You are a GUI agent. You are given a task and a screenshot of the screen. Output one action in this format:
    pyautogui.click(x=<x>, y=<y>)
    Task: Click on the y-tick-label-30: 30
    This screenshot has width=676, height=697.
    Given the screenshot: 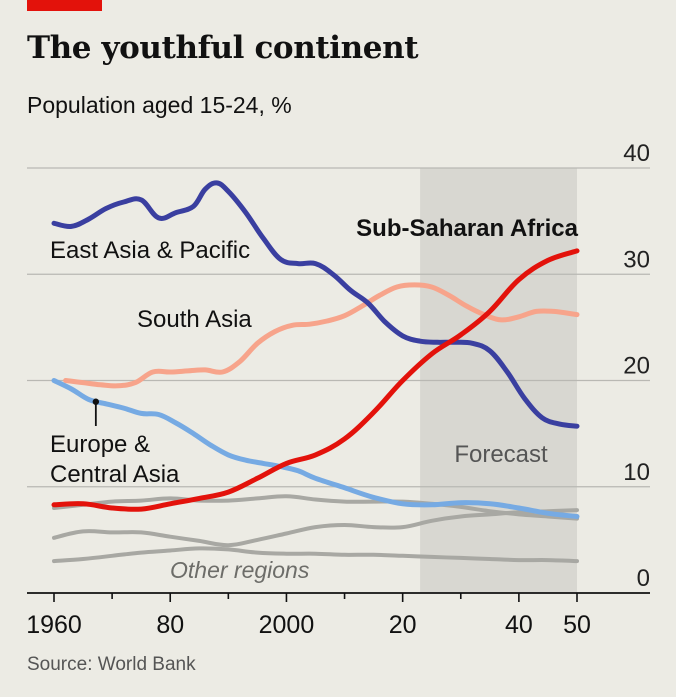 What is the action you would take?
    pyautogui.click(x=636, y=259)
    